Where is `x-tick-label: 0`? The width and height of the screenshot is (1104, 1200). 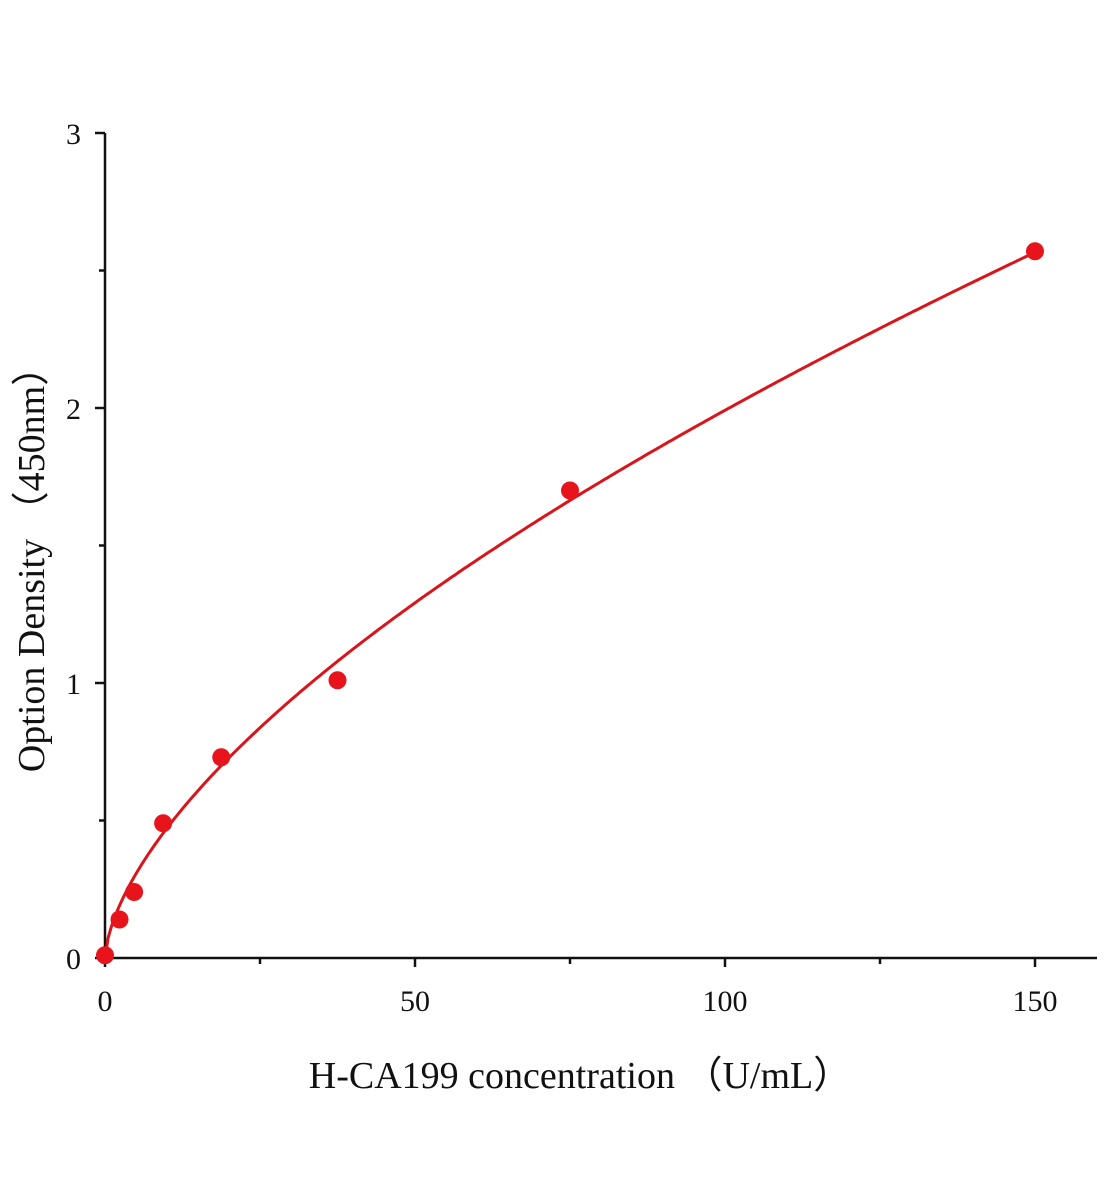 x-tick-label: 0 is located at coordinates (105, 1001).